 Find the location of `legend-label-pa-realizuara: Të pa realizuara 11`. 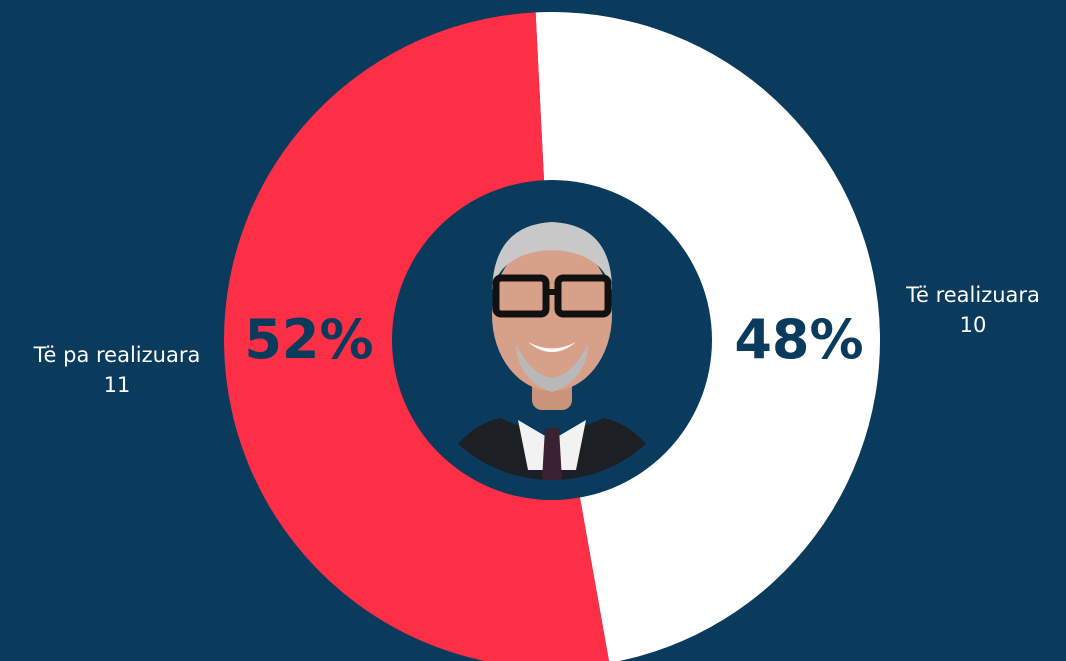

legend-label-pa-realizuara: Të pa realizuara 11 is located at coordinates (117, 370).